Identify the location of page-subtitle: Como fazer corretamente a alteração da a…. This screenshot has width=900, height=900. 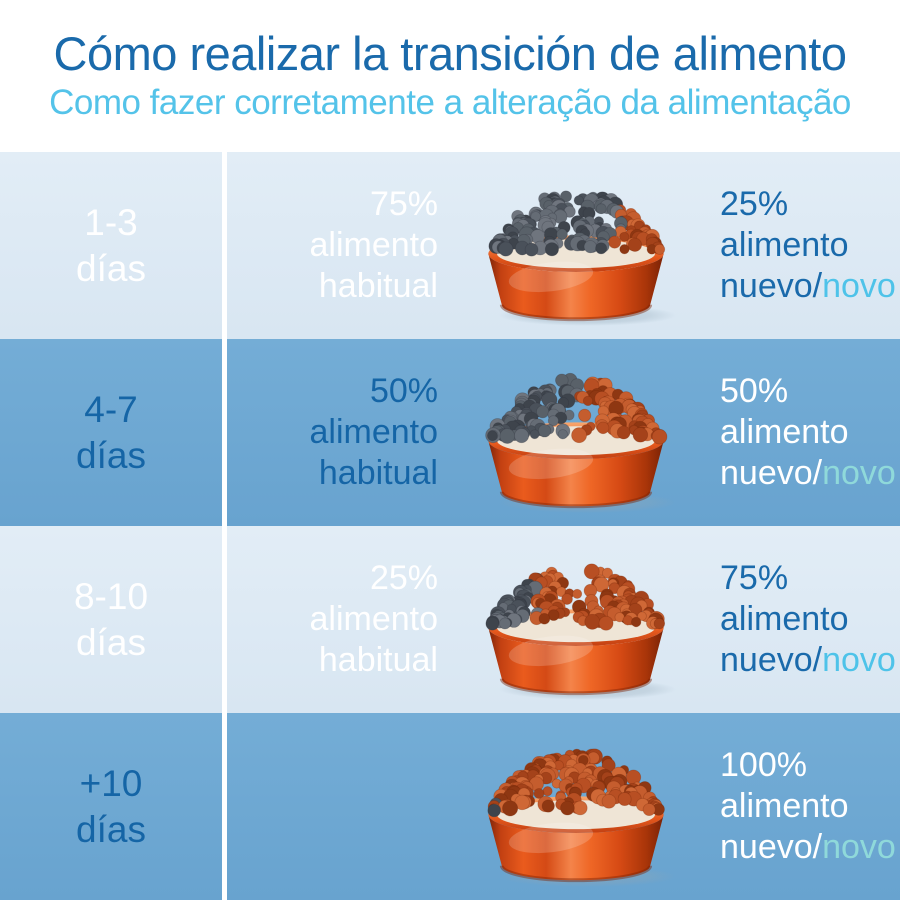
(450, 102).